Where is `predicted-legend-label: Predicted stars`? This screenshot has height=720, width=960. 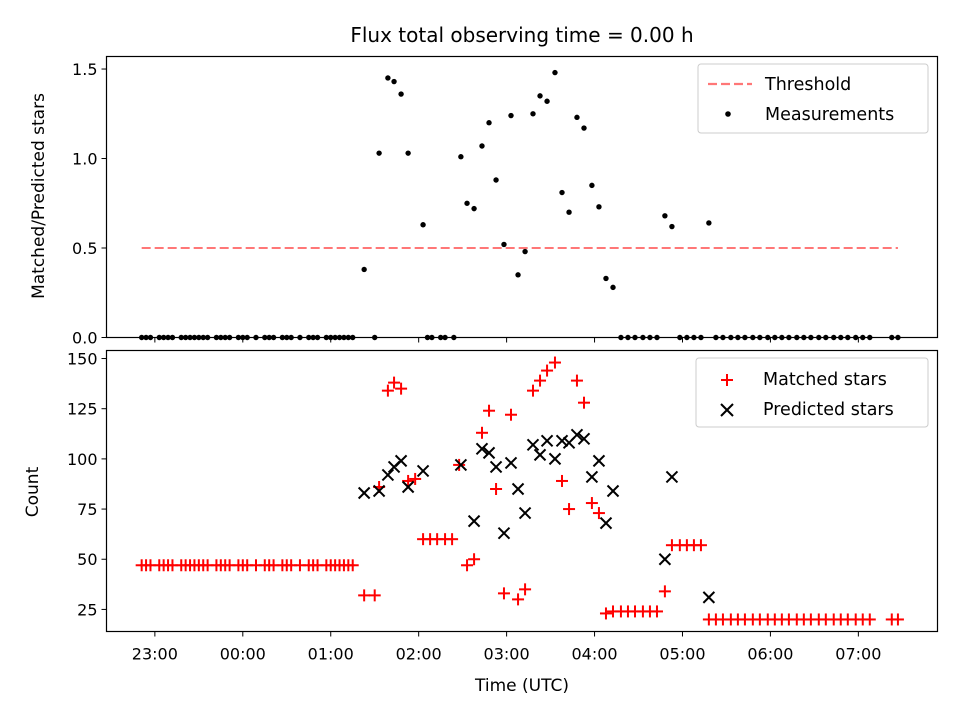
predicted-legend-label: Predicted stars is located at coordinates (828, 410).